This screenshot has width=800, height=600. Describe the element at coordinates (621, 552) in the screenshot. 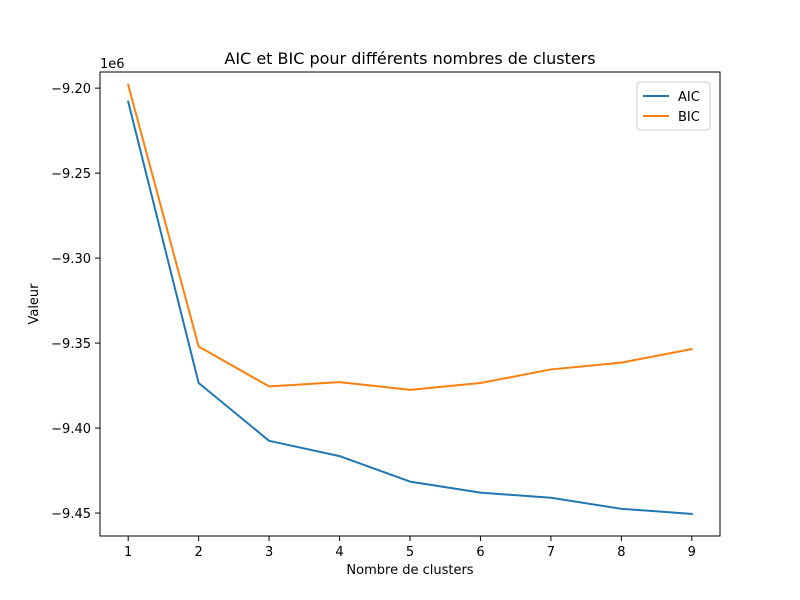

I see `x-tick-label: 8` at that location.